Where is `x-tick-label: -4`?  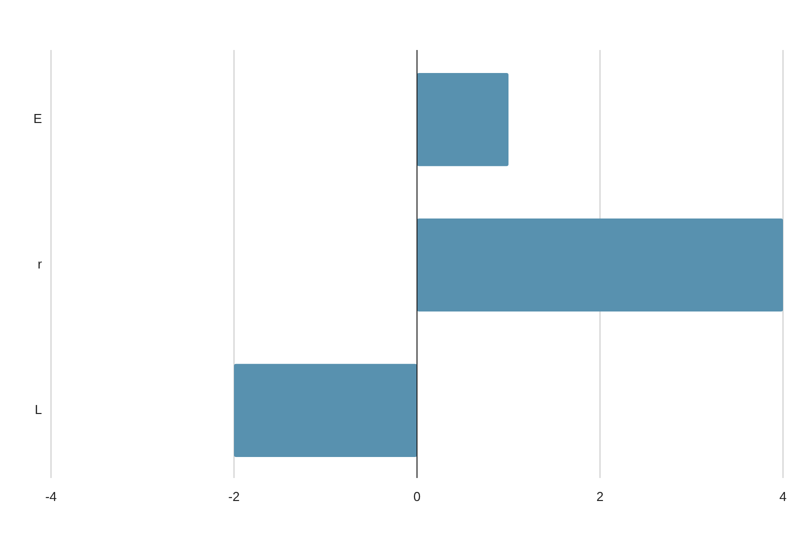
x-tick-label: -4 is located at coordinates (51, 496).